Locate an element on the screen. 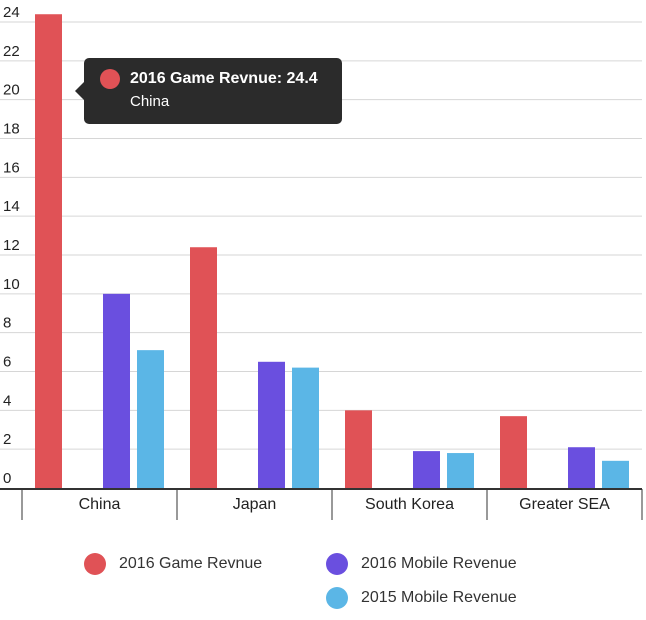 The width and height of the screenshot is (646, 620). tooltip-series-marker is located at coordinates (110, 79).